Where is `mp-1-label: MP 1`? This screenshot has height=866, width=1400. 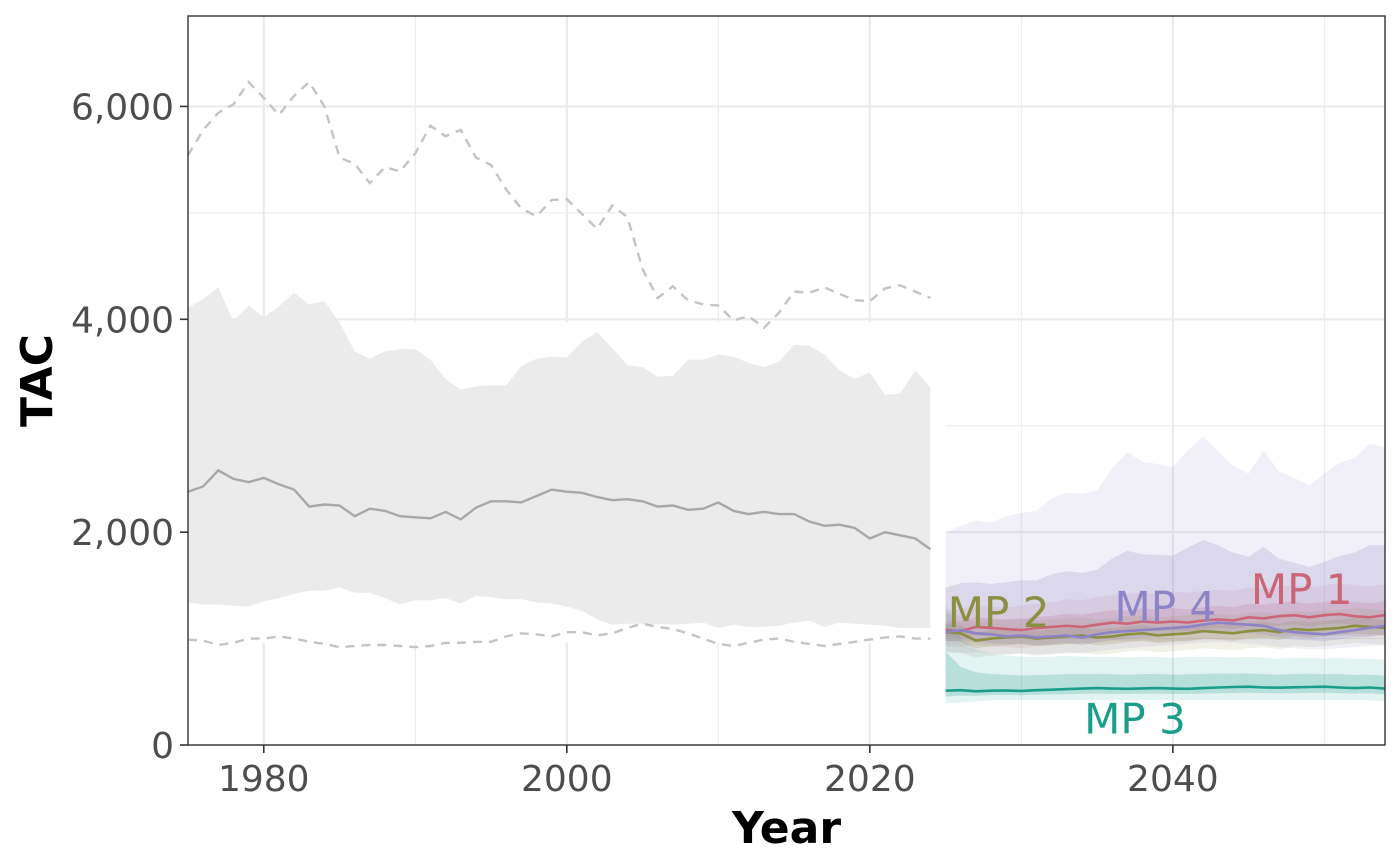
mp-1-label: MP 1 is located at coordinates (1302, 589).